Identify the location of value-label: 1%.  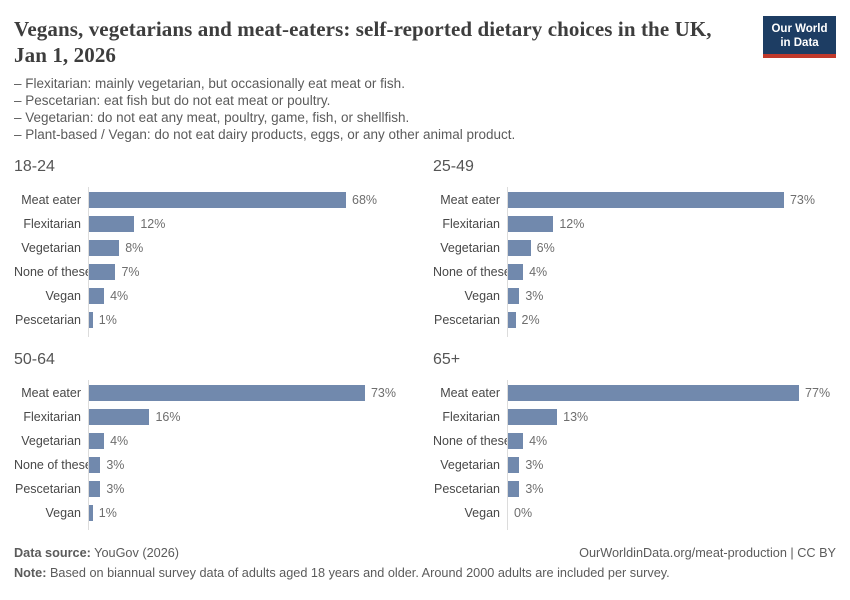
(107, 320).